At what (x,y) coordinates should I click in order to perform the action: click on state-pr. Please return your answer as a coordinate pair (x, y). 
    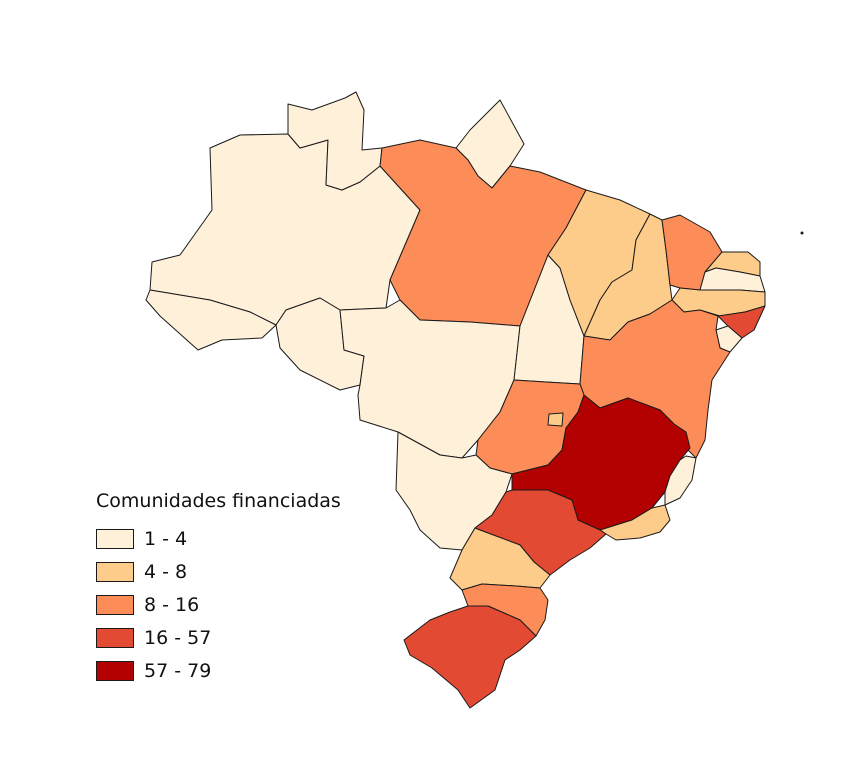
    Looking at the image, I should click on (500, 559).